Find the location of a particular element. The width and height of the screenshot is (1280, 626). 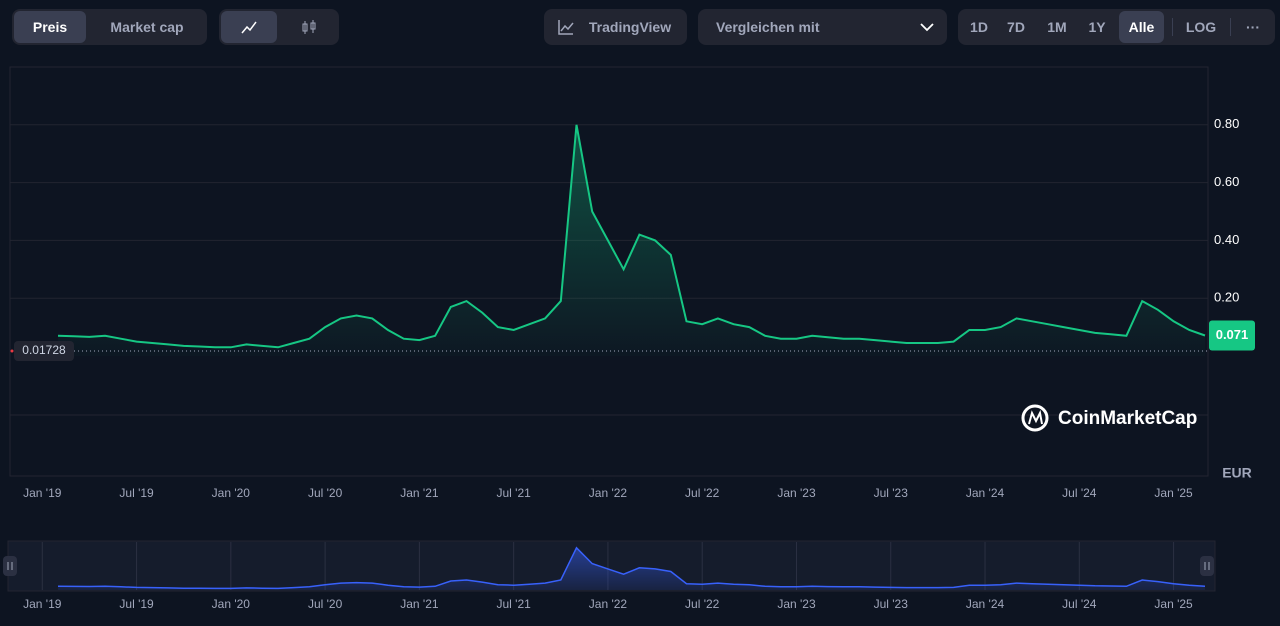

price-toggle: Preis Market cap is located at coordinates (109, 27).